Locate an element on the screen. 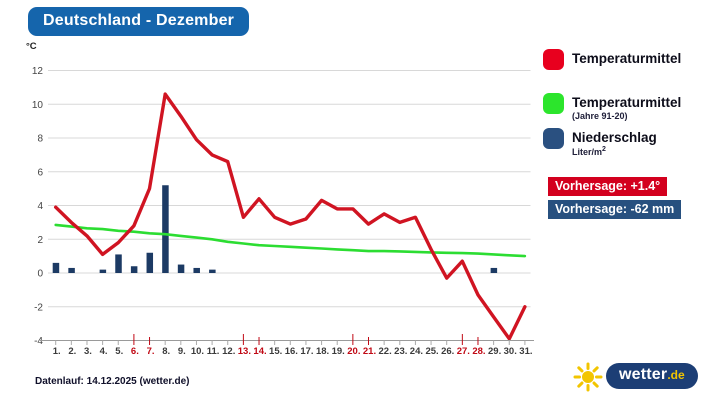 This screenshot has height=403, width=717. x-tick-label: 1. is located at coordinates (57, 351).